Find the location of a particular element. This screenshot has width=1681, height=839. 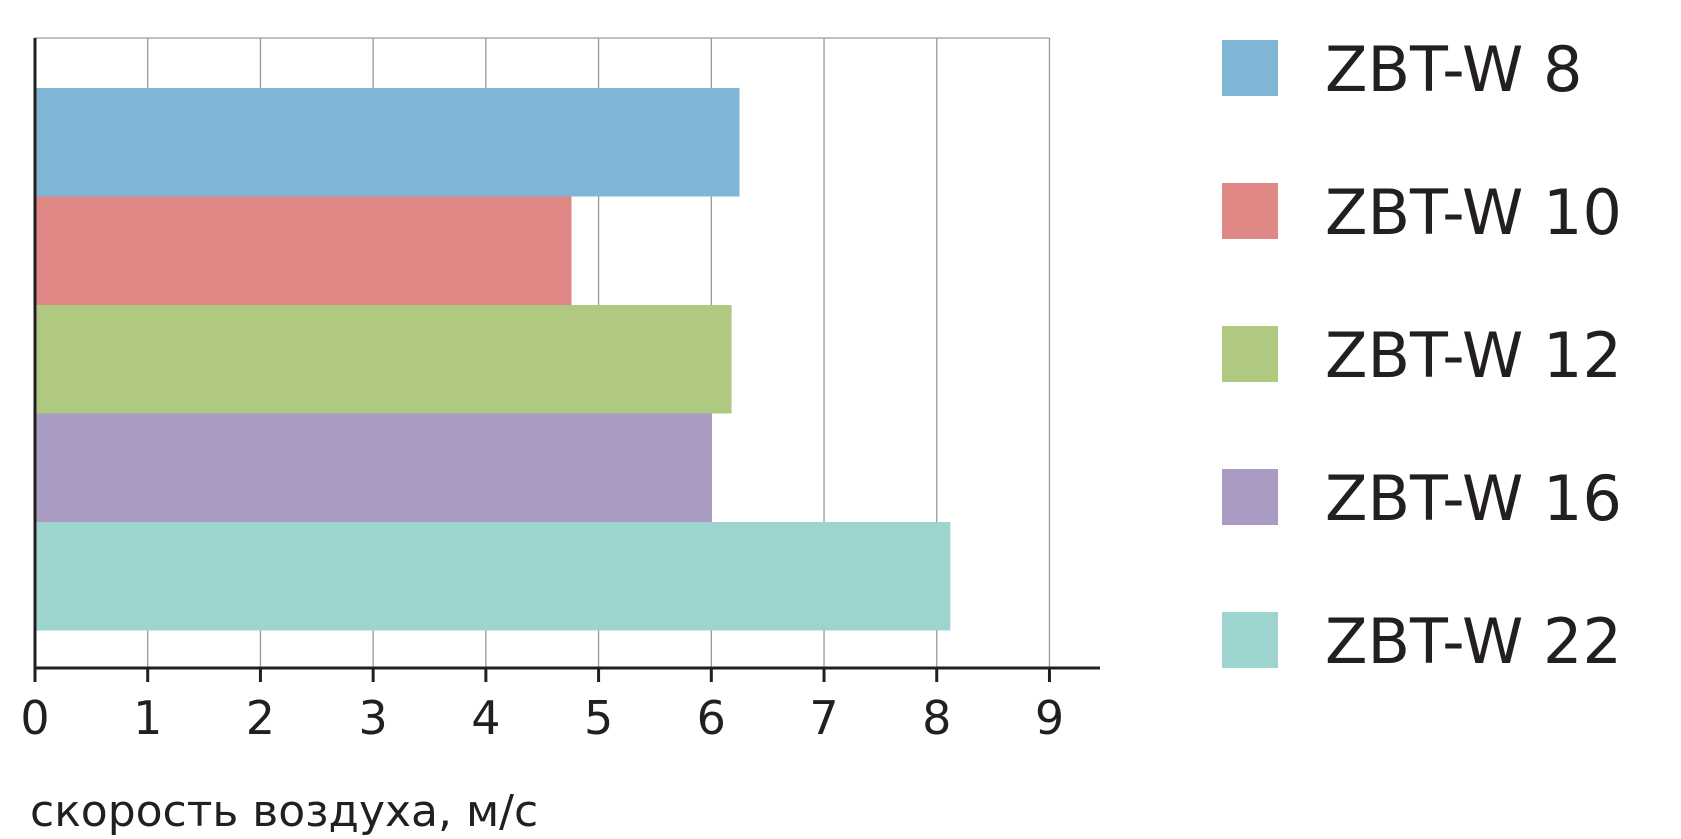

x-tick-label: 7 is located at coordinates (823, 718).